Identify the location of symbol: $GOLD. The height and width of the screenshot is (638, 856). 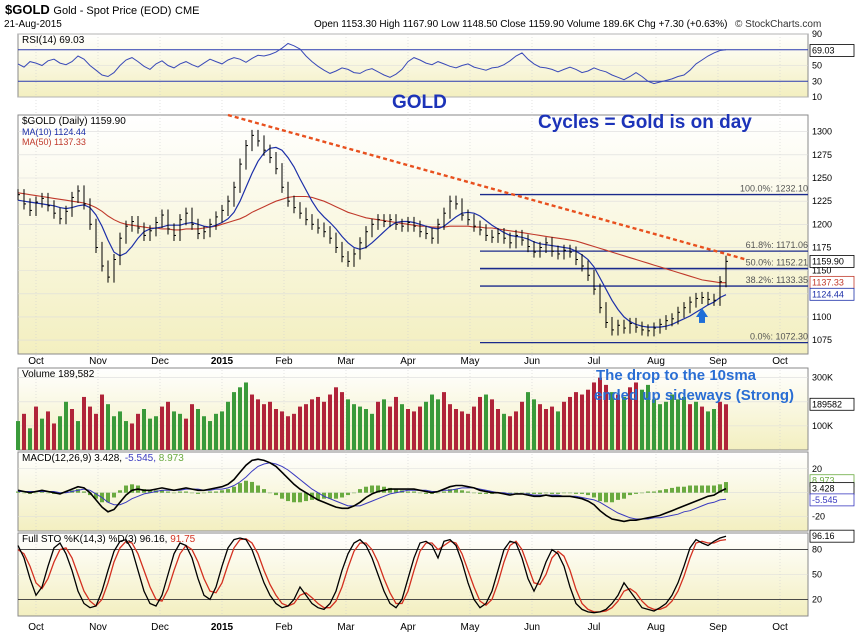
(27, 9).